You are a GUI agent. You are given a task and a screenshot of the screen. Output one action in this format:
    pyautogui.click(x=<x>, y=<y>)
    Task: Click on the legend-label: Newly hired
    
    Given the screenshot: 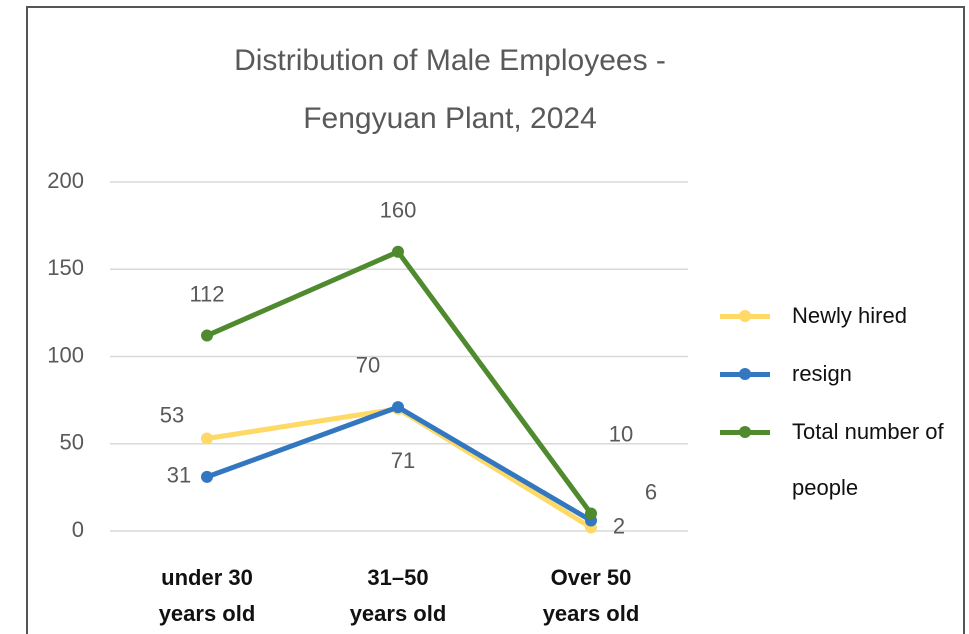 What is the action you would take?
    pyautogui.click(x=849, y=315)
    